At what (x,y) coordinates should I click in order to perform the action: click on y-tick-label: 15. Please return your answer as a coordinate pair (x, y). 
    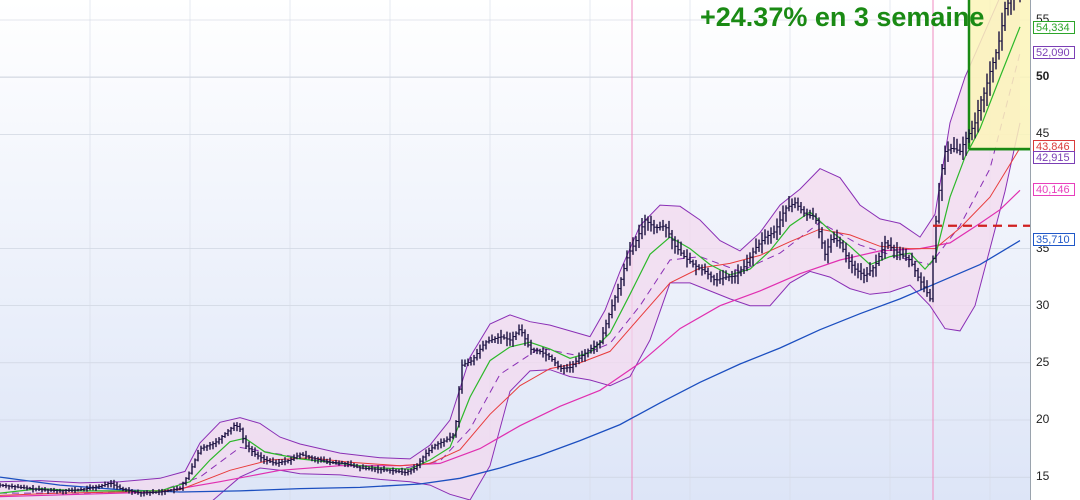
    Looking at the image, I should click on (1043, 476).